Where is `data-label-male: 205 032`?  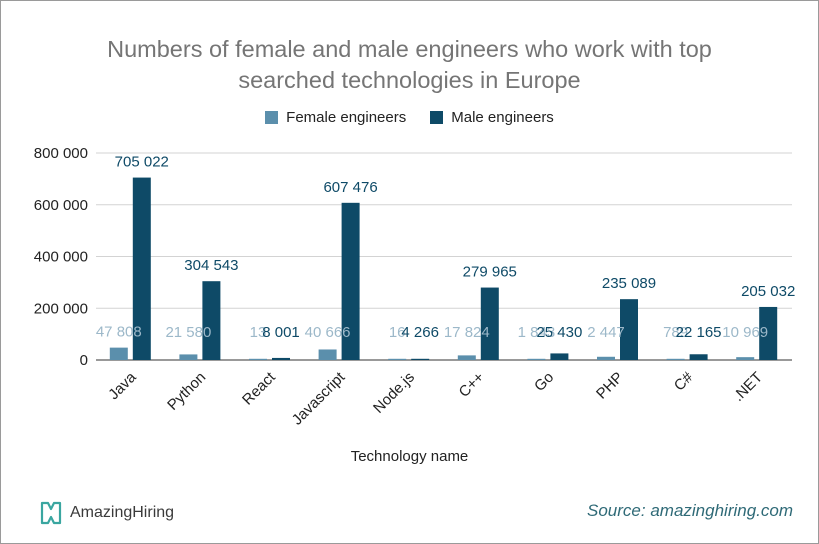
data-label-male: 205 032 is located at coordinates (768, 291).